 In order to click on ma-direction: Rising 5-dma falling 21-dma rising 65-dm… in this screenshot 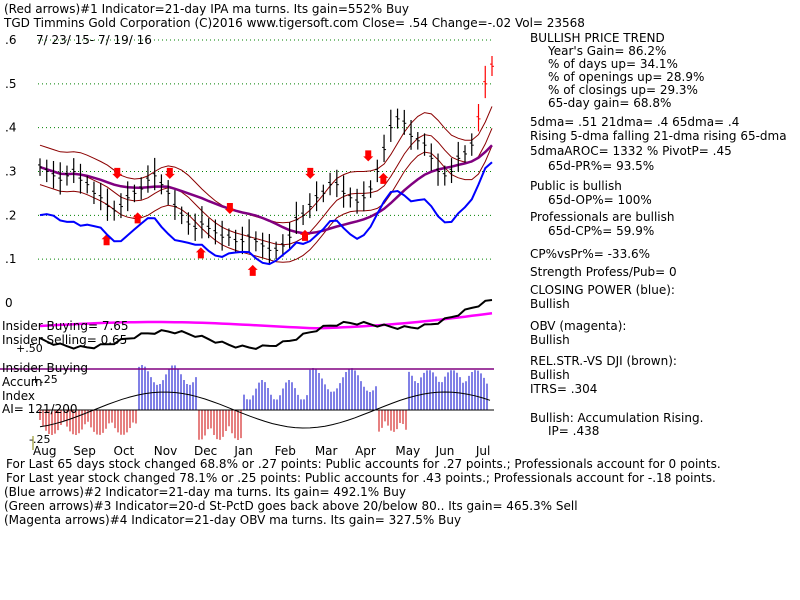, I will do `click(658, 136)`.